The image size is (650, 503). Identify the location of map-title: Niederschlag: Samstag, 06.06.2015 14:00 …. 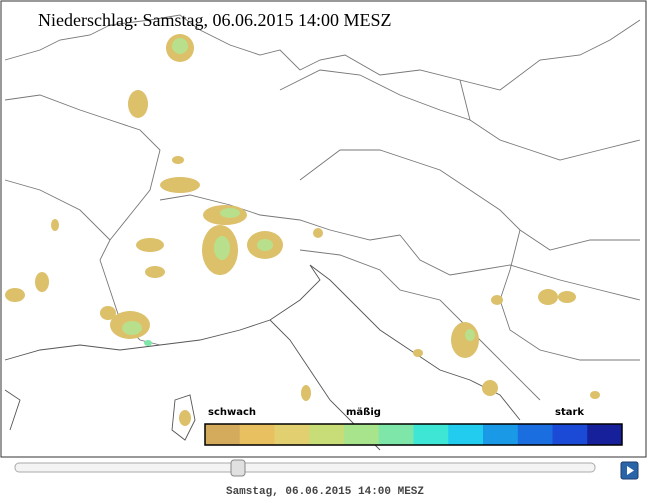
(214, 20).